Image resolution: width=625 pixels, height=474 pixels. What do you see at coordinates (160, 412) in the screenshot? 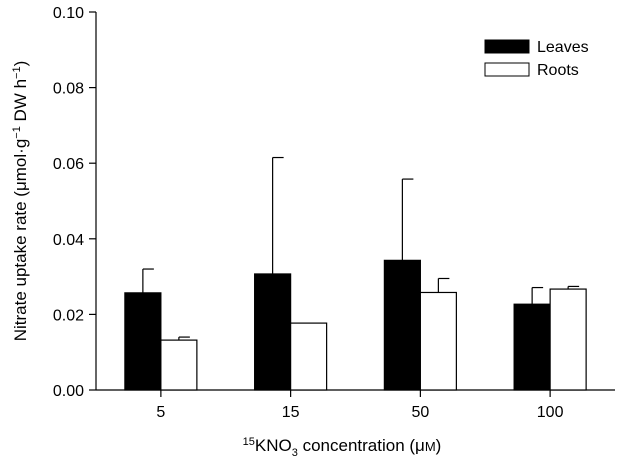
I see `x-tick-label: 5` at bounding box center [160, 412].